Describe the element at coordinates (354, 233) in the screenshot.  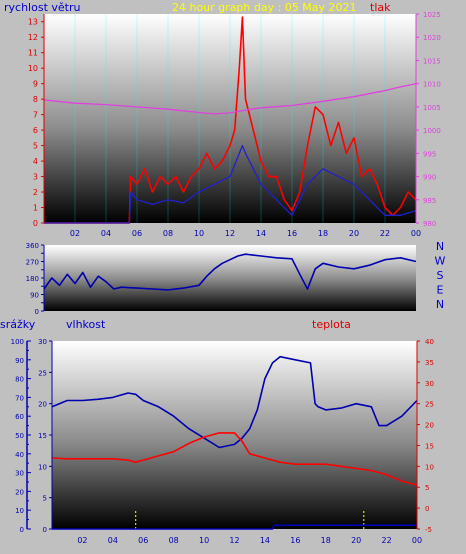
I see `wind-x-tick-label: 20` at that location.